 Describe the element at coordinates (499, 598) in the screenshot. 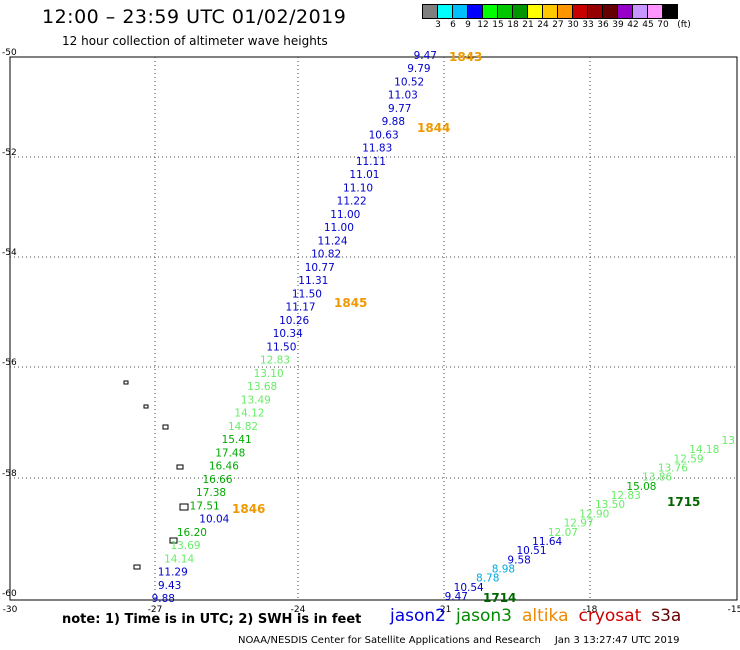

I see `pass-time-label: 1714` at that location.